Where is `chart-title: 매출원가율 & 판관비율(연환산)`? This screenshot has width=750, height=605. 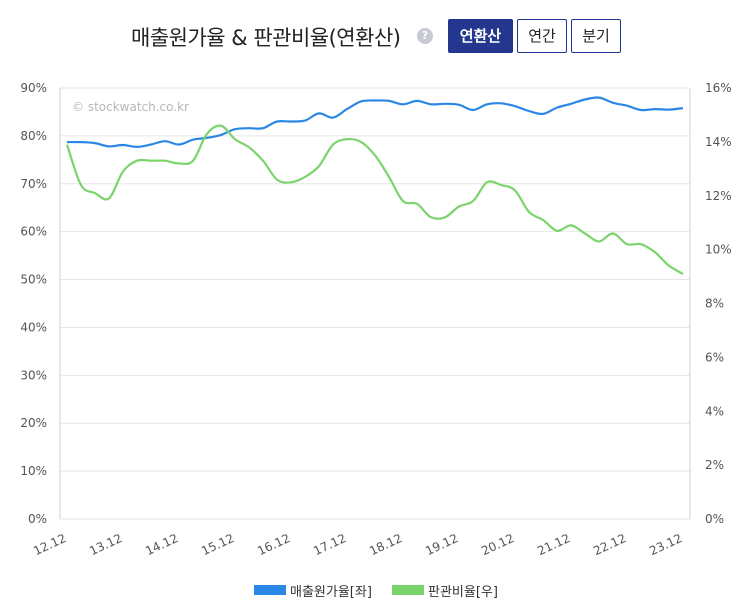
chart-title: 매출원가율 & 판관비율(연환산) is located at coordinates (266, 38).